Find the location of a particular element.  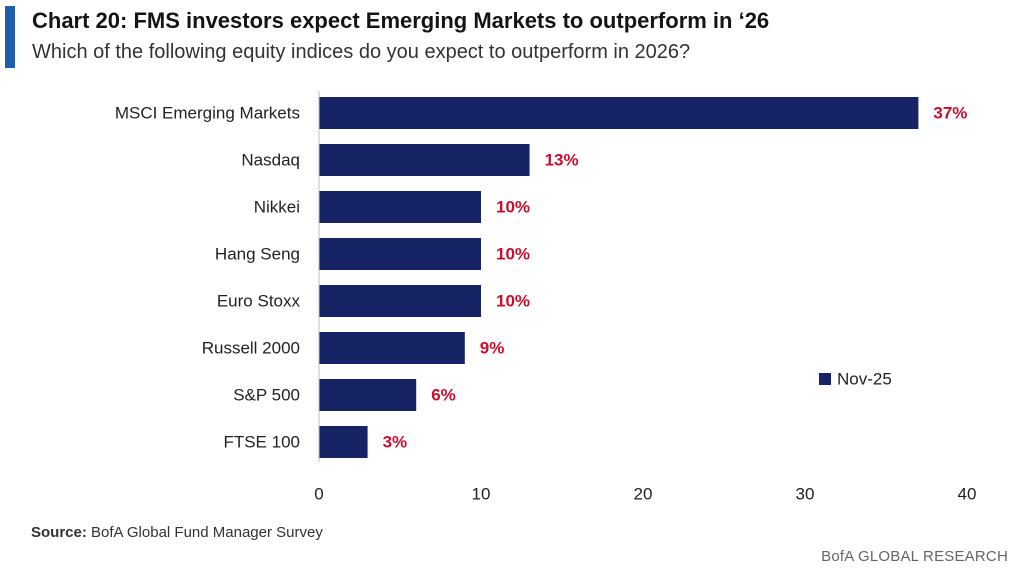

data-label: 37% is located at coordinates (950, 113).